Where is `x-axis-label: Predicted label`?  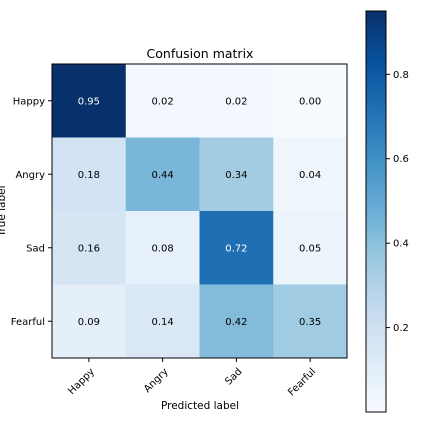 x-axis-label: Predicted label is located at coordinates (200, 406).